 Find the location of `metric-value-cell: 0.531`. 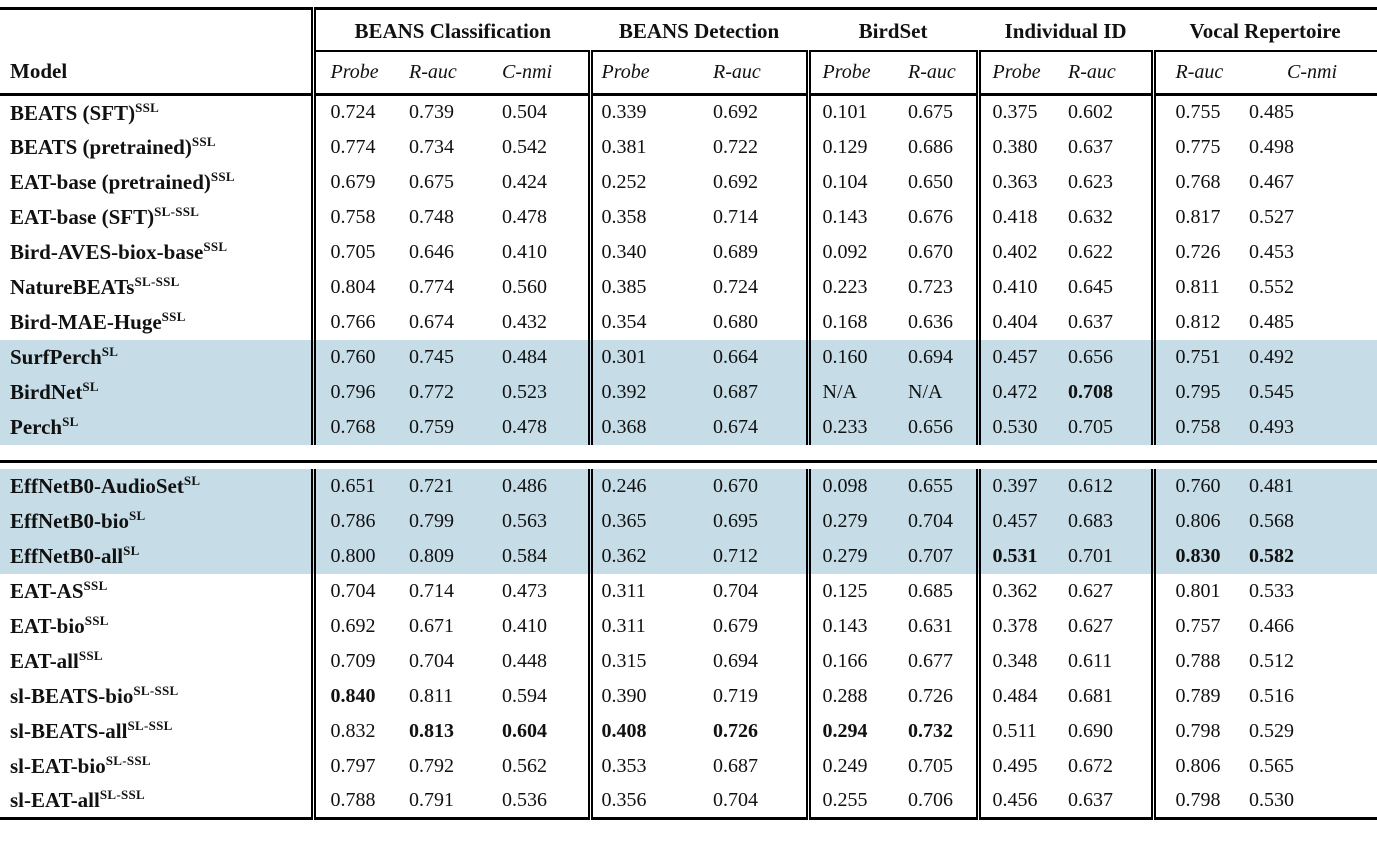

metric-value-cell: 0.531 is located at coordinates (1018, 556).